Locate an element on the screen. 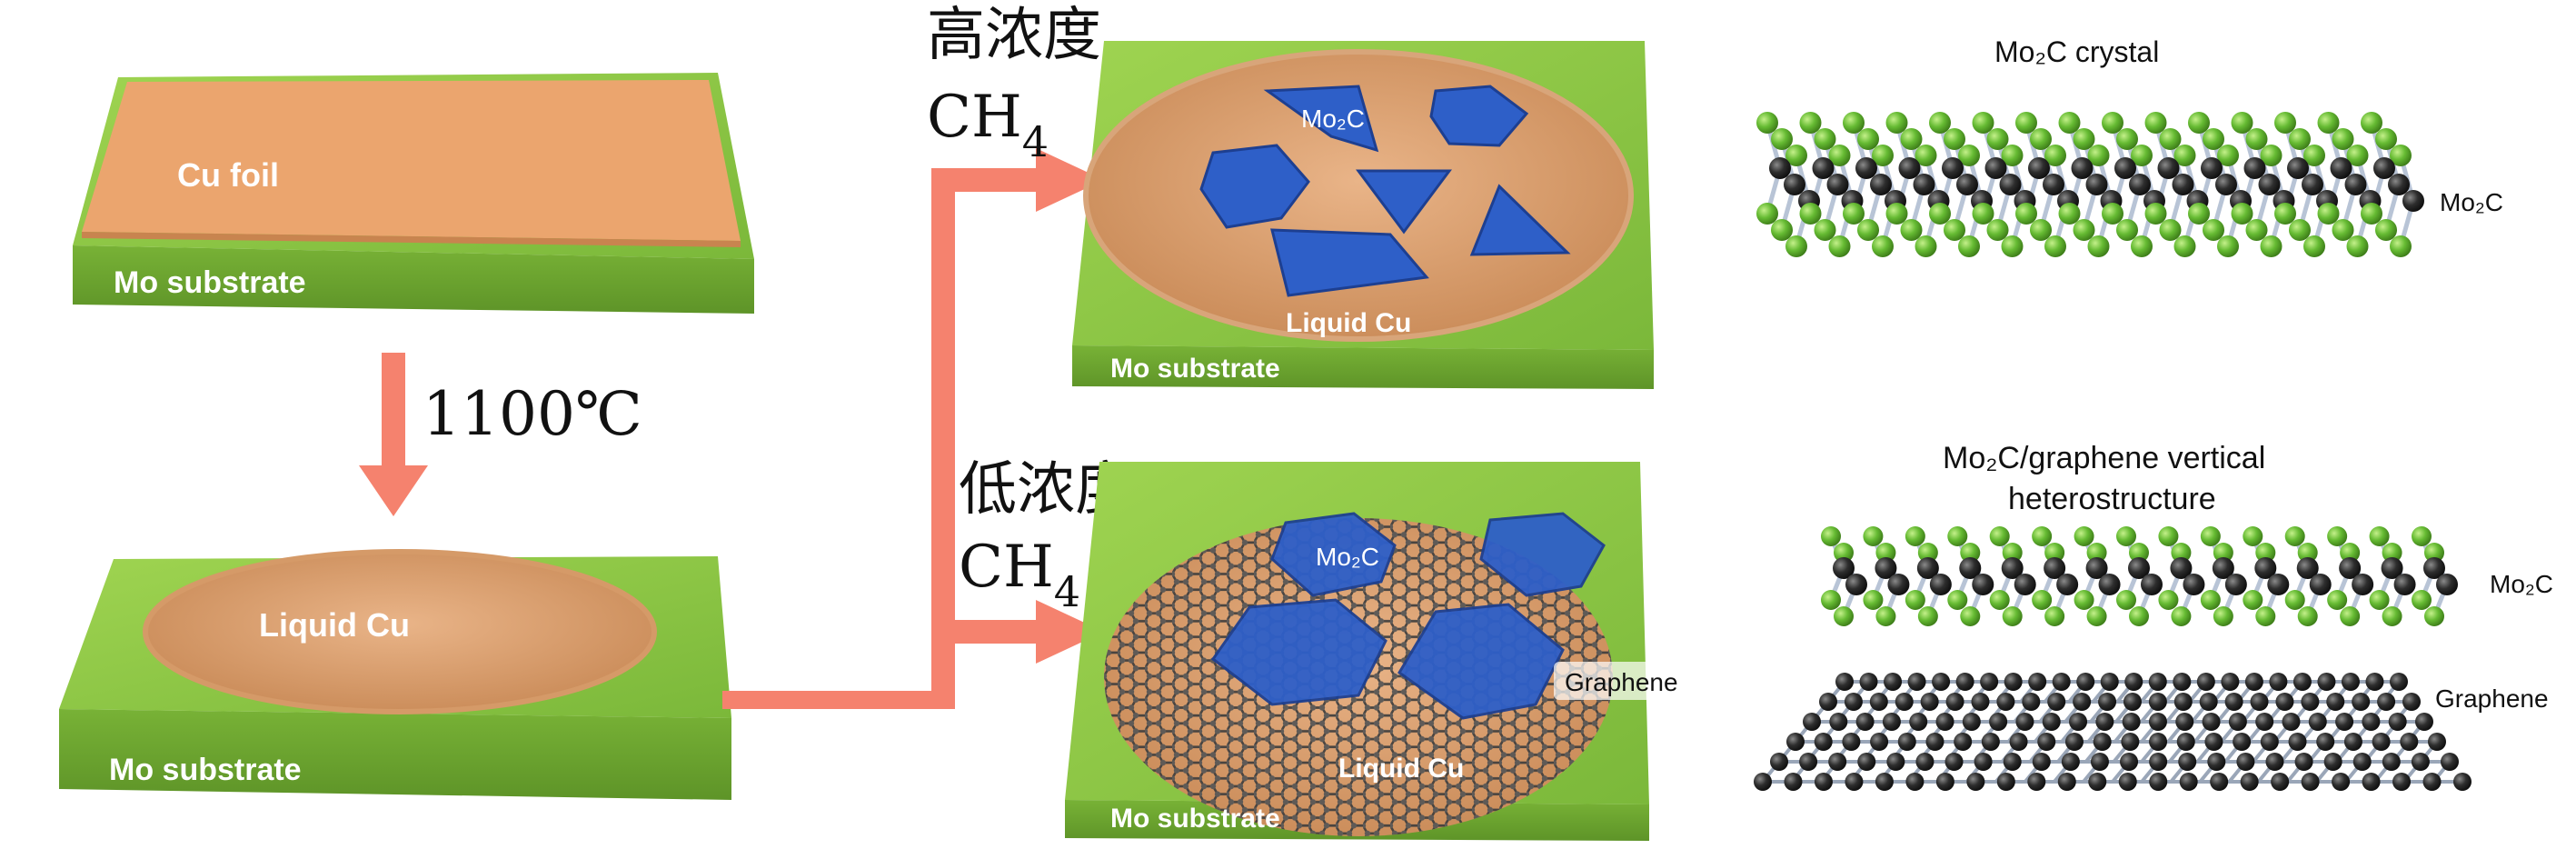 This screenshot has width=2576, height=859. panel-high-concentration: Mo₂C Liquid Cu Mo substrate is located at coordinates (1363, 215).